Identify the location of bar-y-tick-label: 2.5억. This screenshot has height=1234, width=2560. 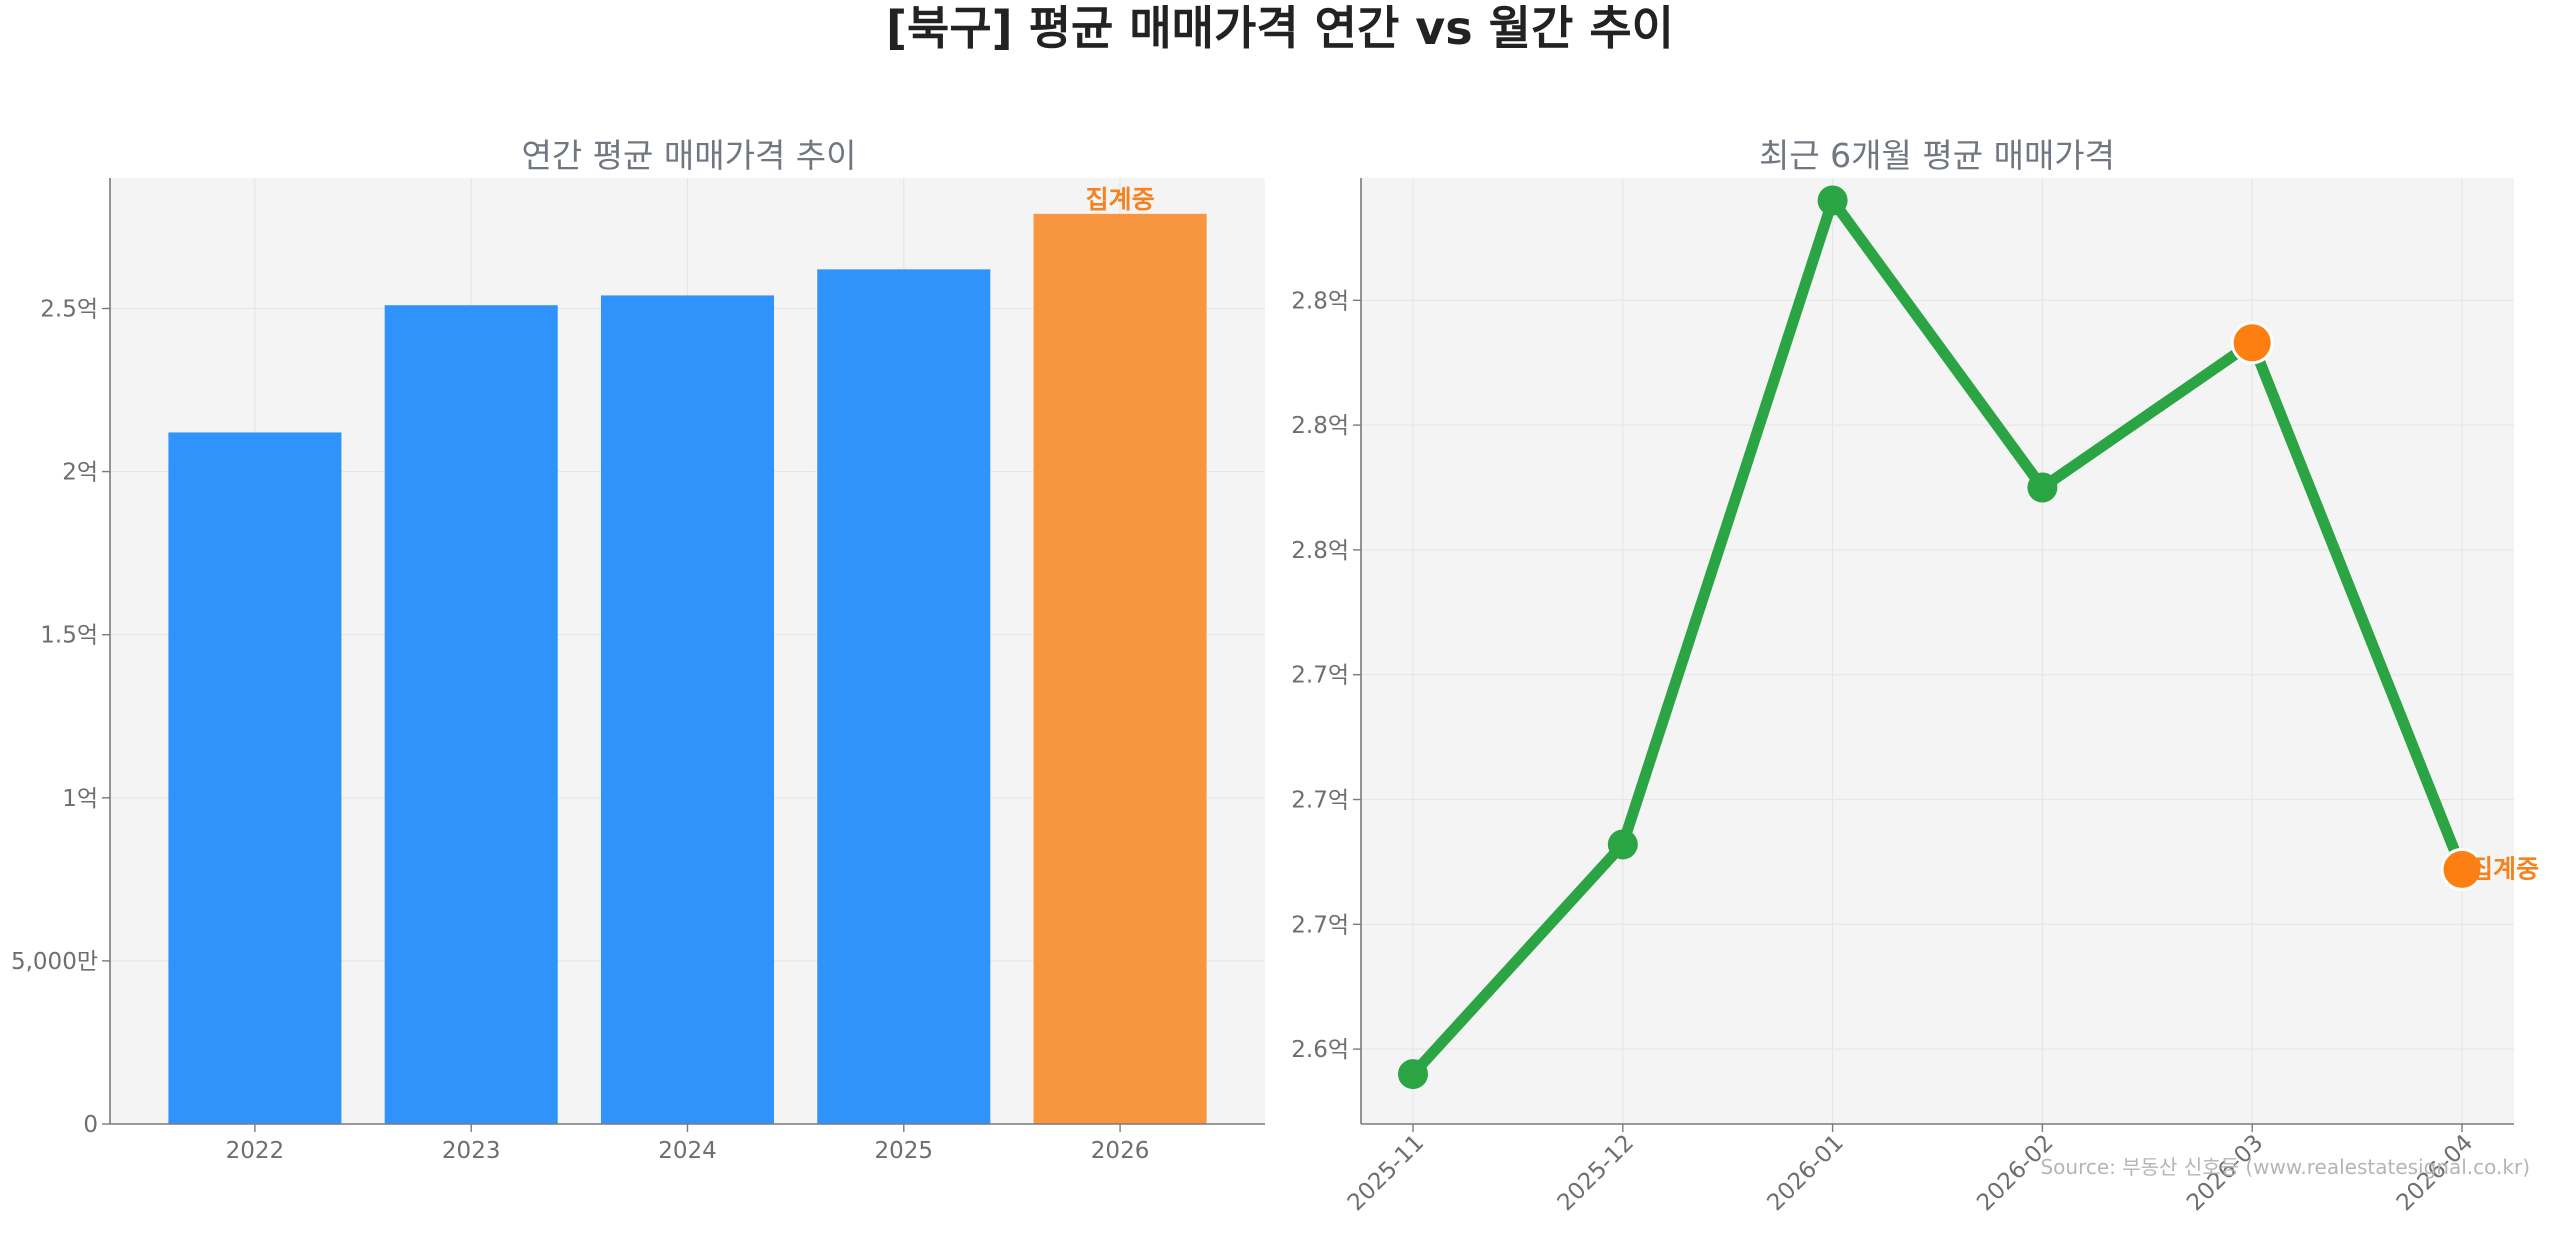
(69, 309).